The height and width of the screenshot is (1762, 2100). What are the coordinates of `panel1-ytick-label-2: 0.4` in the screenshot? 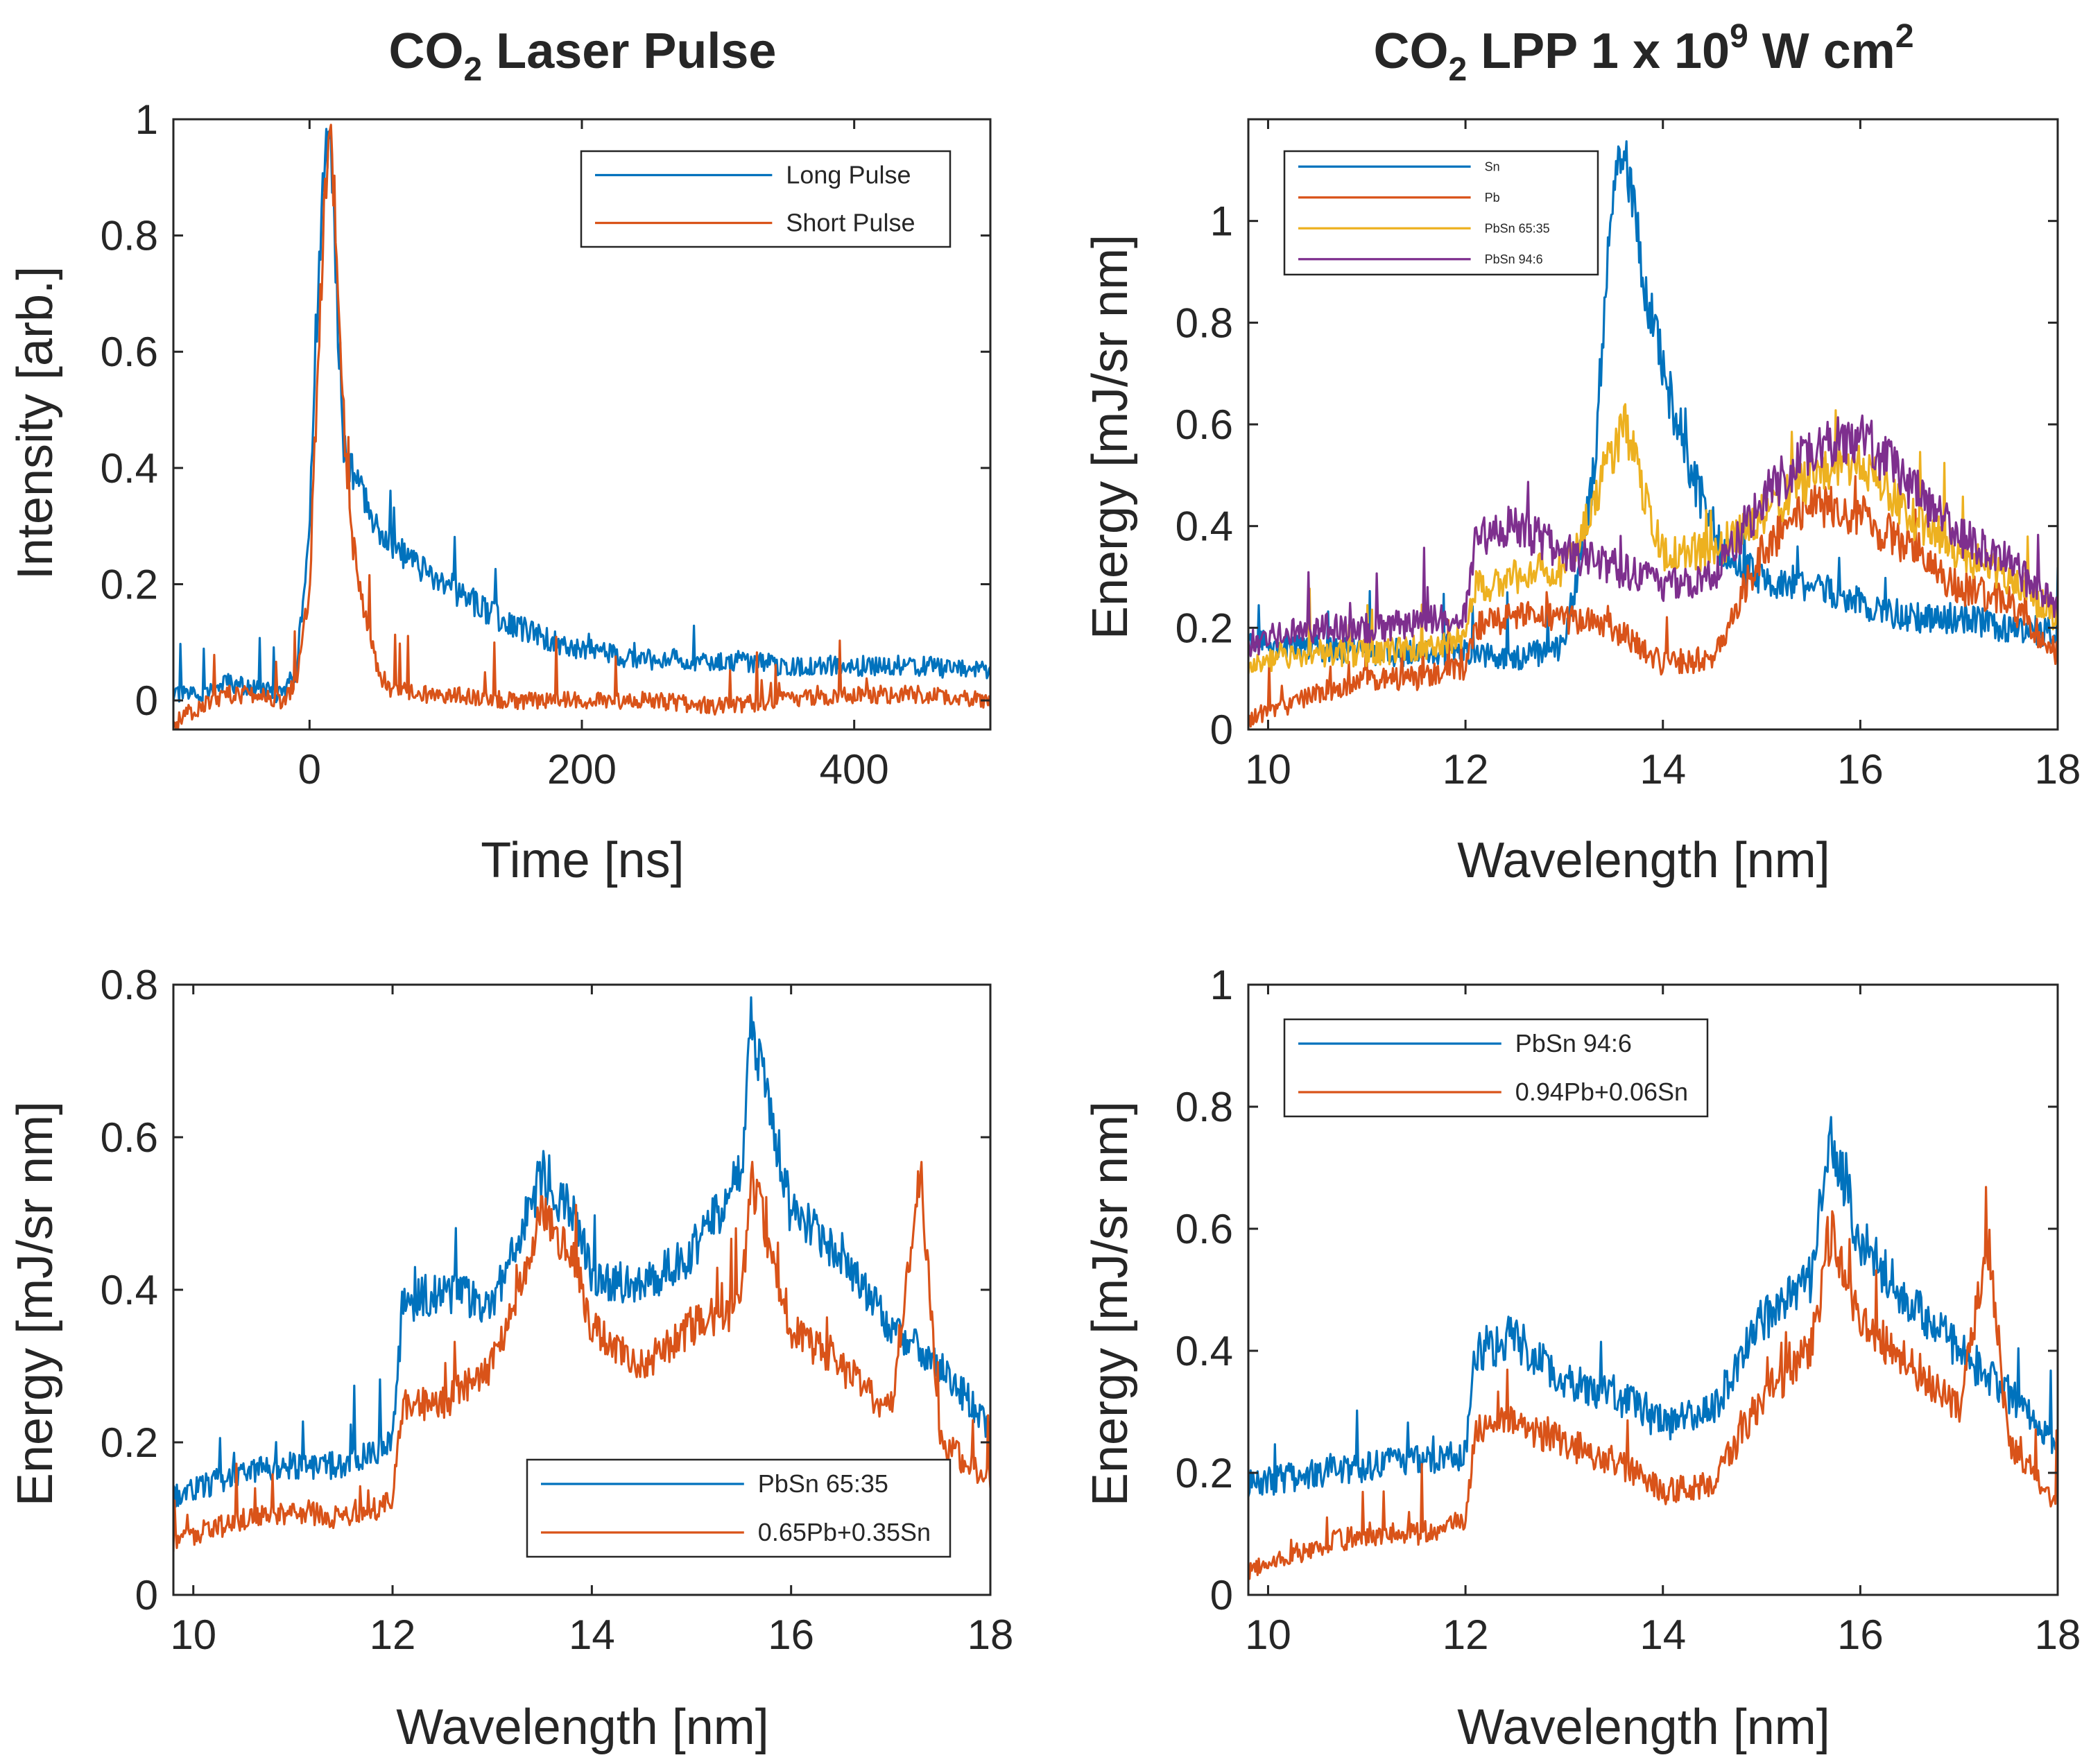 It's located at (129, 468).